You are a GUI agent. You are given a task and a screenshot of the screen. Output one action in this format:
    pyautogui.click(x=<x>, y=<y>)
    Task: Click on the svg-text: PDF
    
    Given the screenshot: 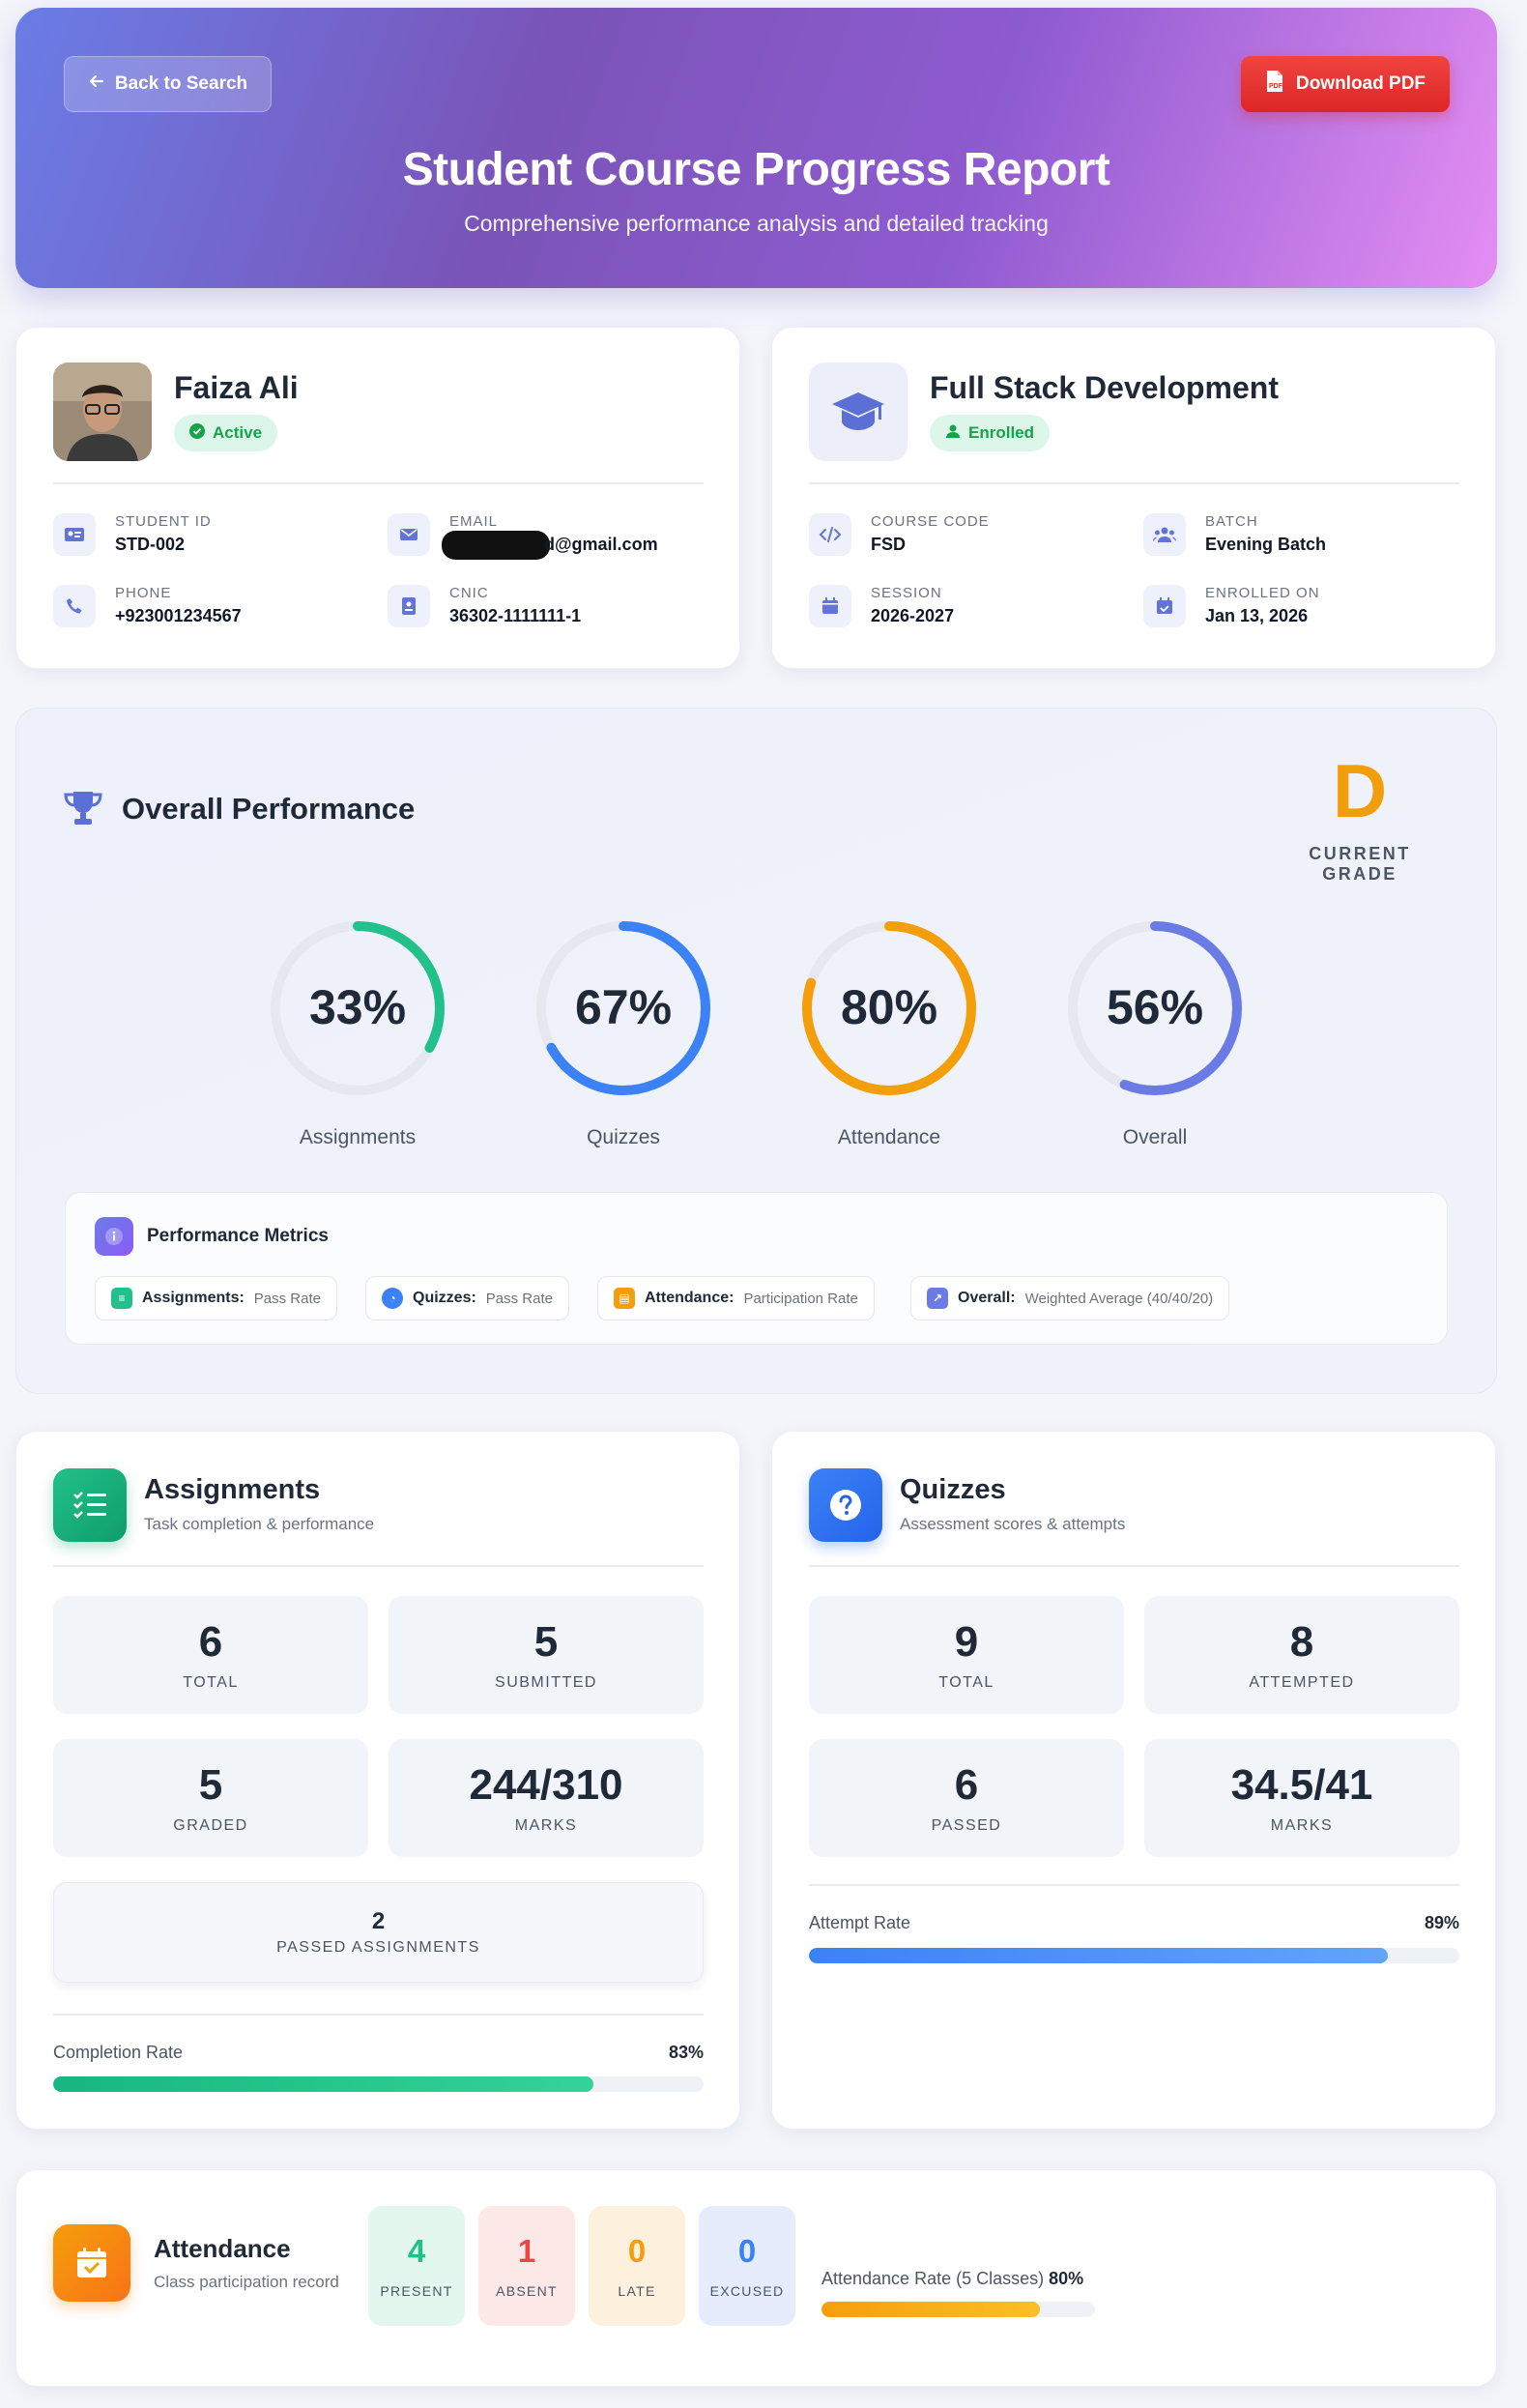 What is the action you would take?
    pyautogui.click(x=1276, y=86)
    